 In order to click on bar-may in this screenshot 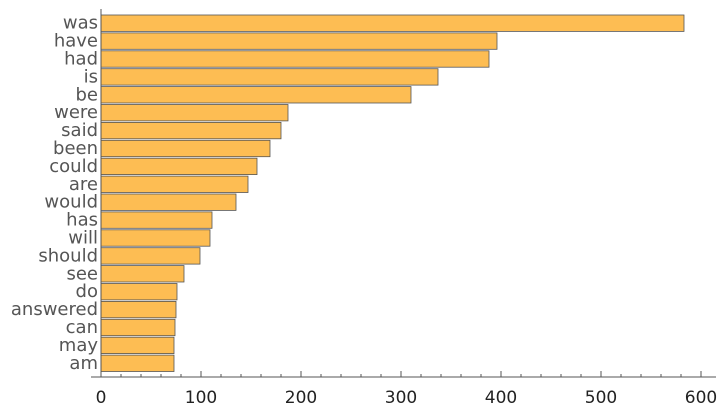, I will do `click(137, 345)`.